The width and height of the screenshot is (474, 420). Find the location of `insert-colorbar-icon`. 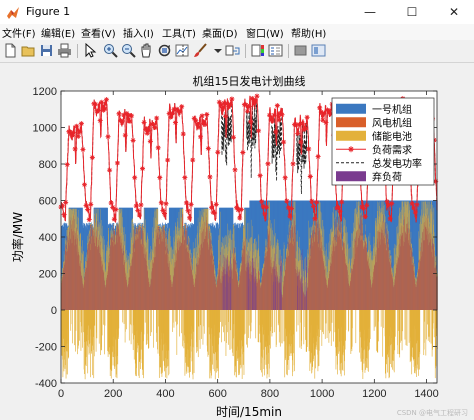

insert-colorbar-icon is located at coordinates (257, 50).